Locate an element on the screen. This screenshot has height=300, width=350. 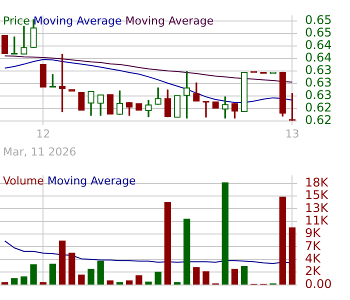
y-tick-label: 13K is located at coordinates (317, 207).